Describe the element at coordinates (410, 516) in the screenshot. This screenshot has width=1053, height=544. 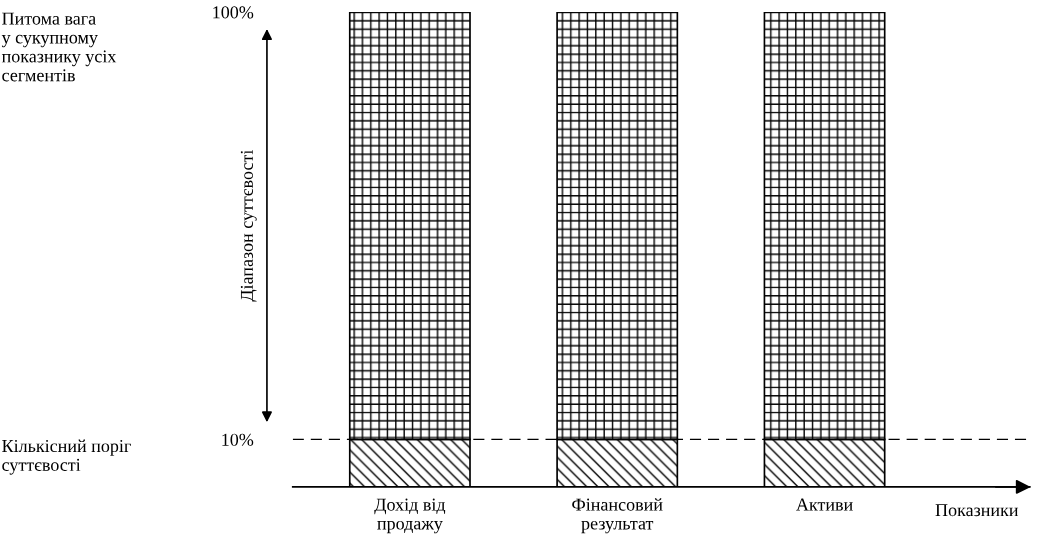
I see `x-tick-label: Дохід від продажу` at that location.